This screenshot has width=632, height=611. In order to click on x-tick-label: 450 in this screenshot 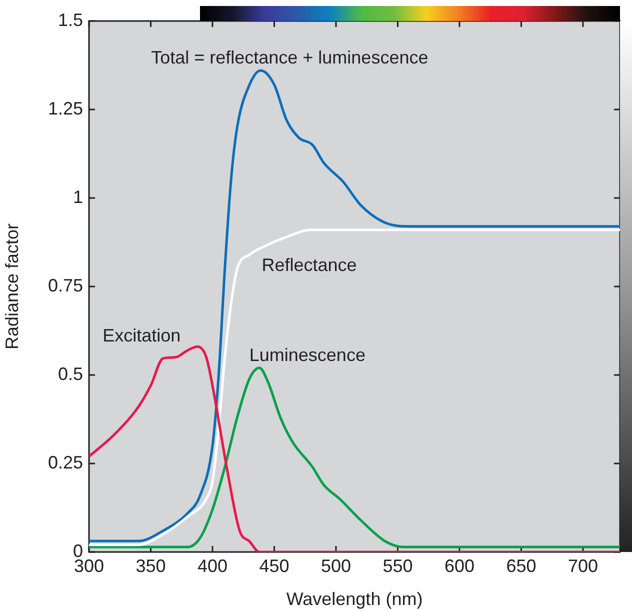, I will do `click(274, 566)`.